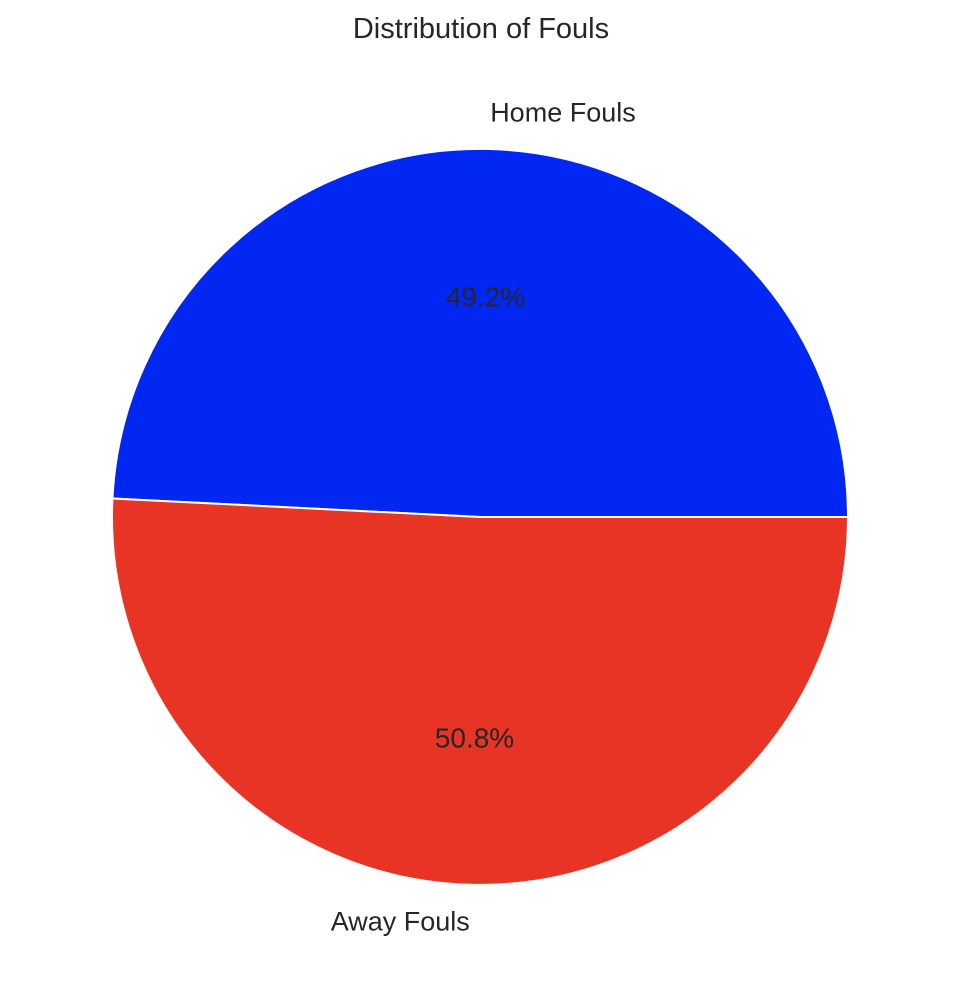 This screenshot has width=956, height=996. What do you see at coordinates (563, 112) in the screenshot?
I see `slice-label-home-fouls: Home Fouls` at bounding box center [563, 112].